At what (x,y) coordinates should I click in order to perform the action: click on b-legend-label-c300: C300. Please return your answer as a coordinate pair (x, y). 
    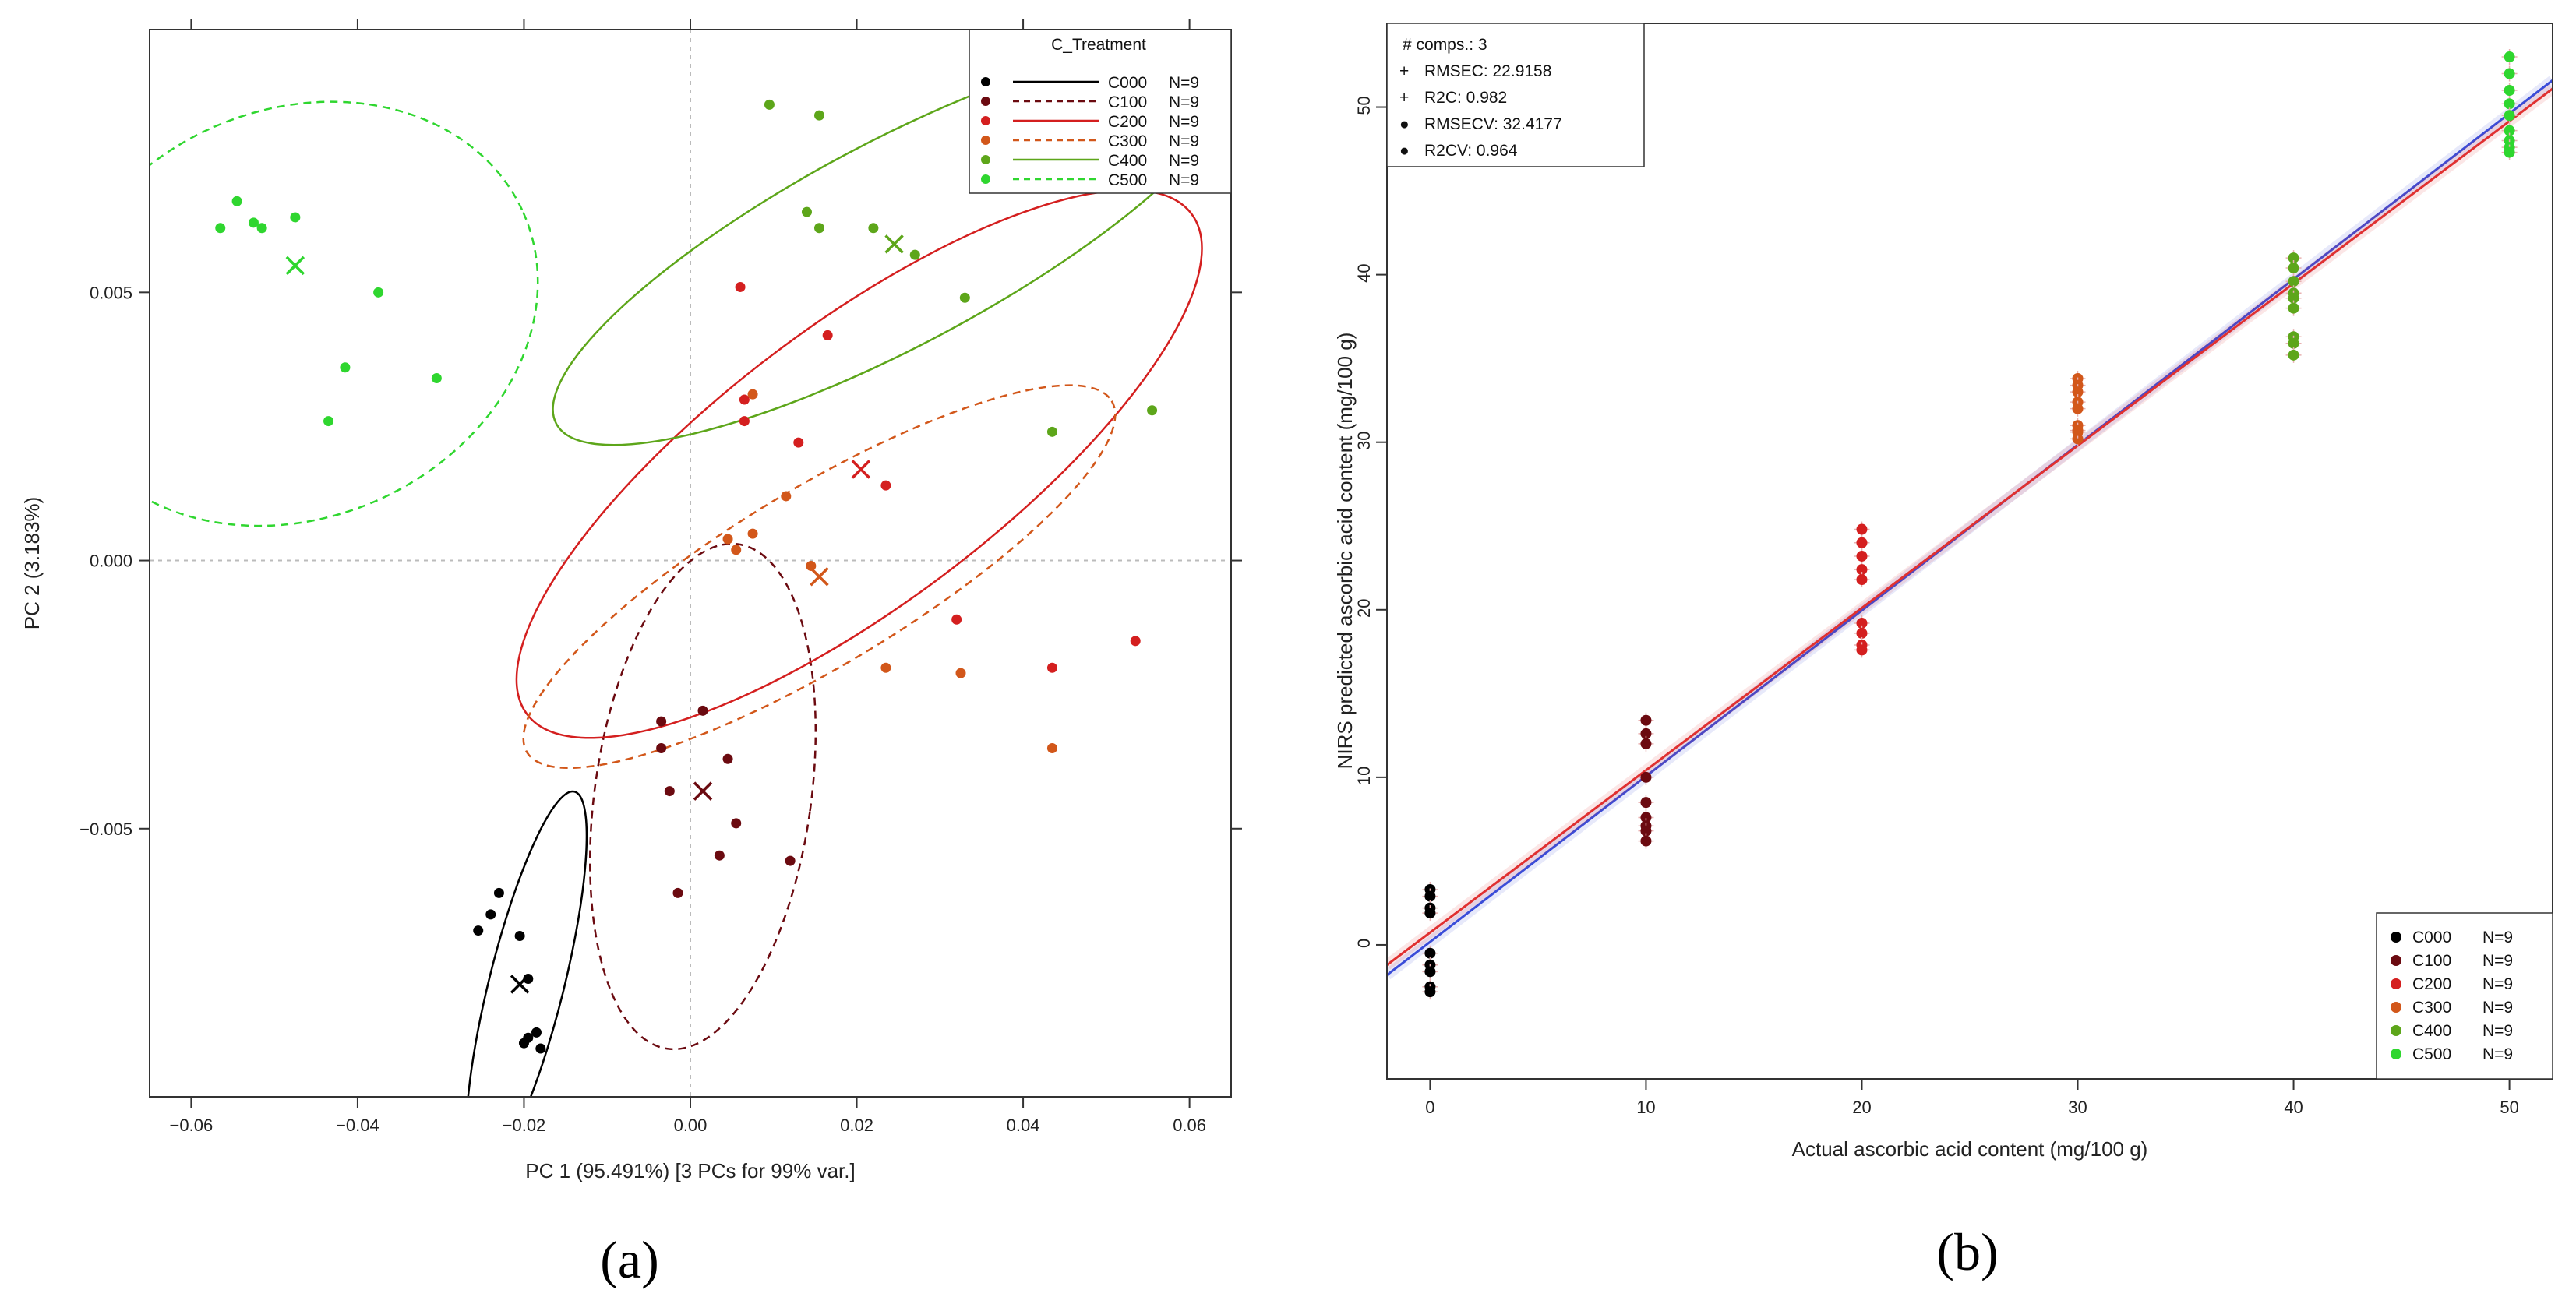
    Looking at the image, I should click on (2431, 1008).